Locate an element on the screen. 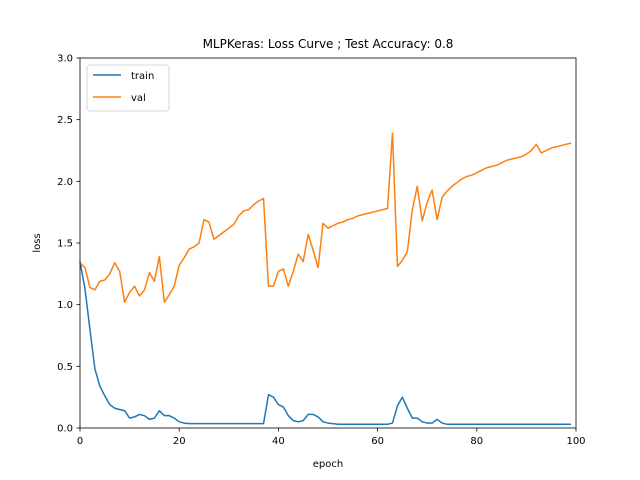  y-tick-label: 2.5 is located at coordinates (65, 120).